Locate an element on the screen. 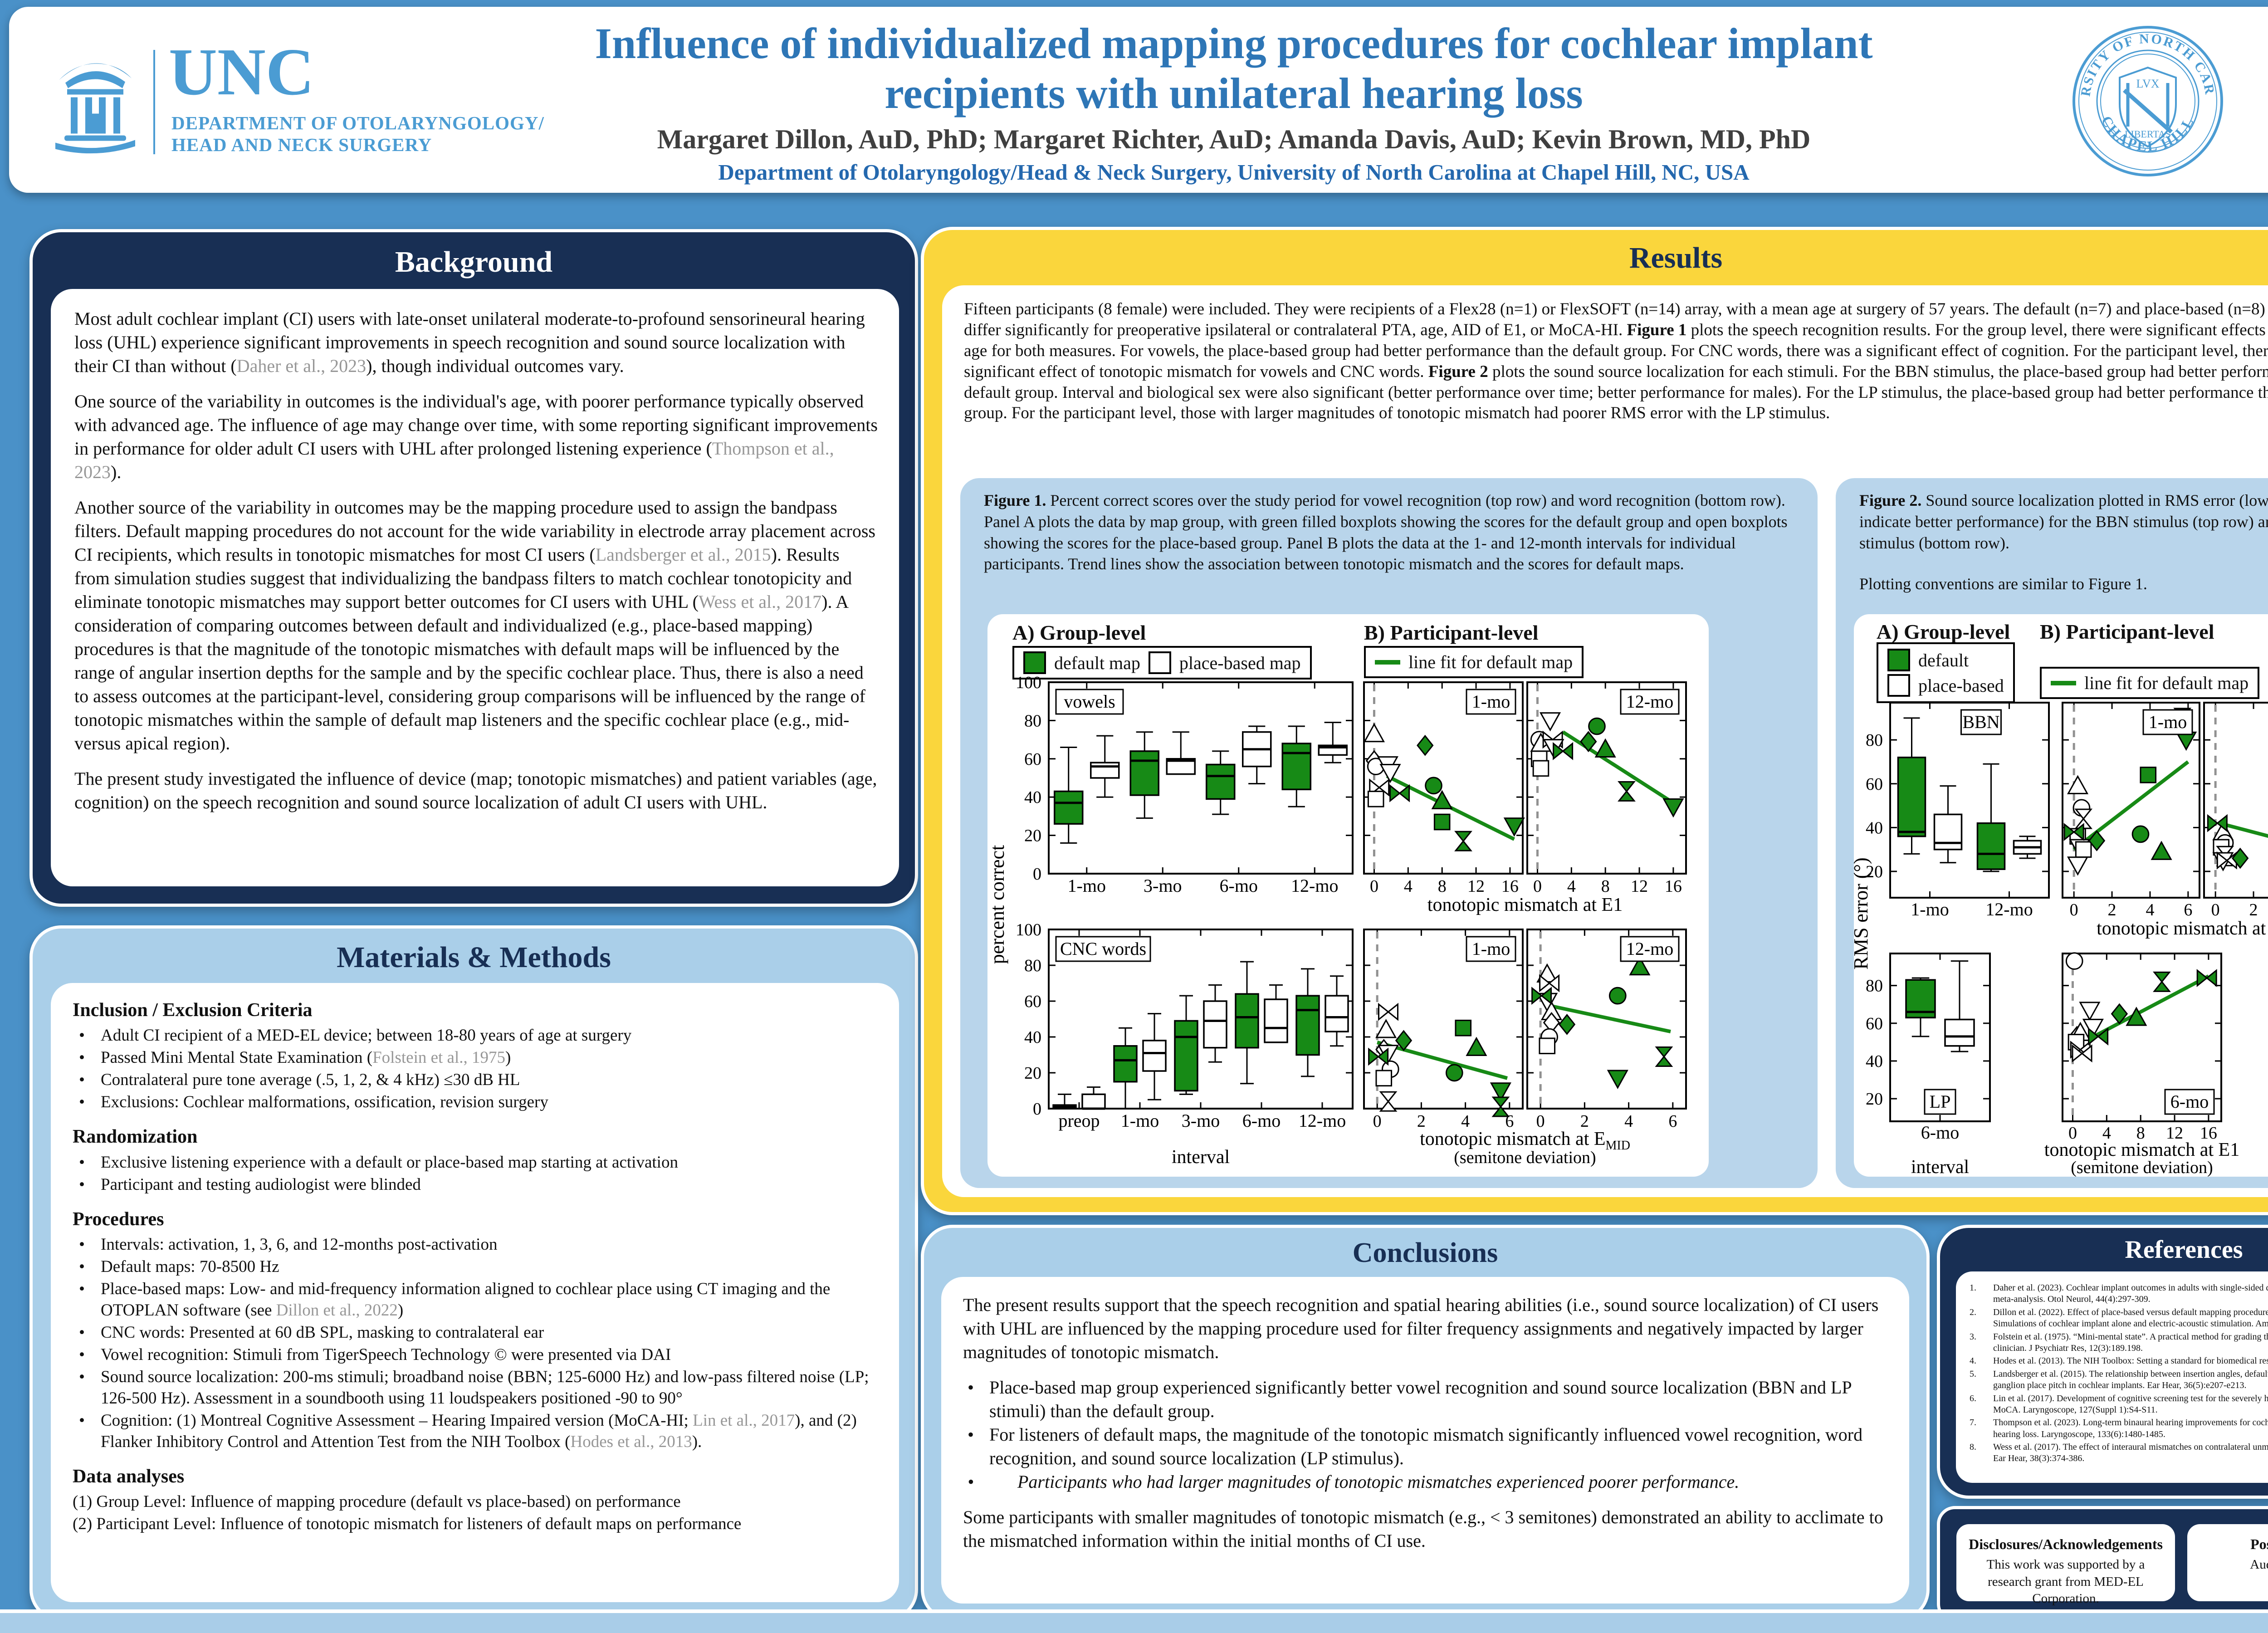 The height and width of the screenshot is (1633, 2268). conclusions-heading: Conclusions is located at coordinates (1425, 1252).